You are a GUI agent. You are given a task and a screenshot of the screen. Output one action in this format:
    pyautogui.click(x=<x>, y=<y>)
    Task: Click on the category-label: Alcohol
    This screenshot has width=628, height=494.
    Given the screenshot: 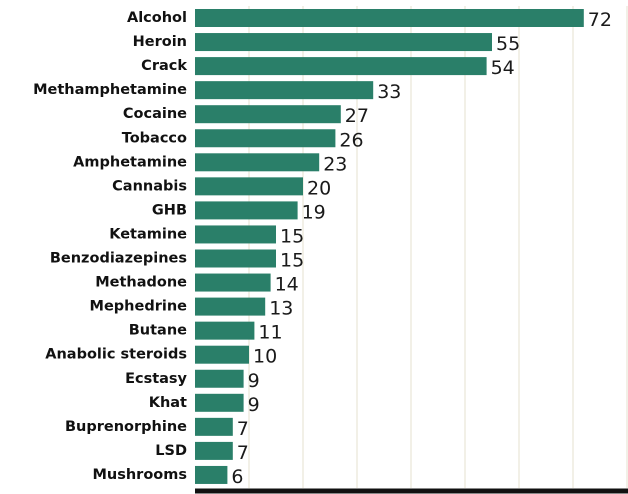 What is the action you would take?
    pyautogui.click(x=157, y=18)
    